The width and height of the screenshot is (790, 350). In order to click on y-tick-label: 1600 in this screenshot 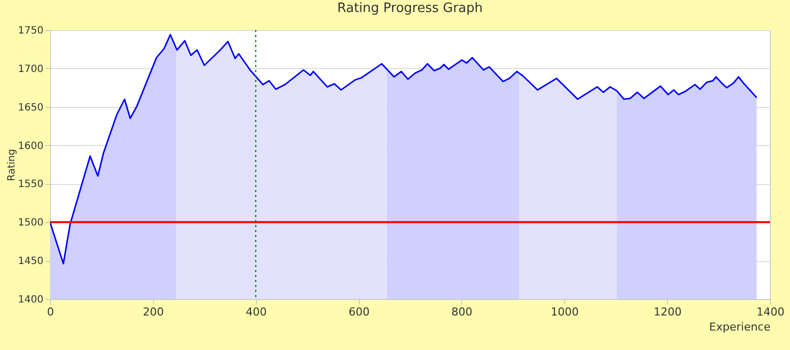, I will do `click(31, 146)`.